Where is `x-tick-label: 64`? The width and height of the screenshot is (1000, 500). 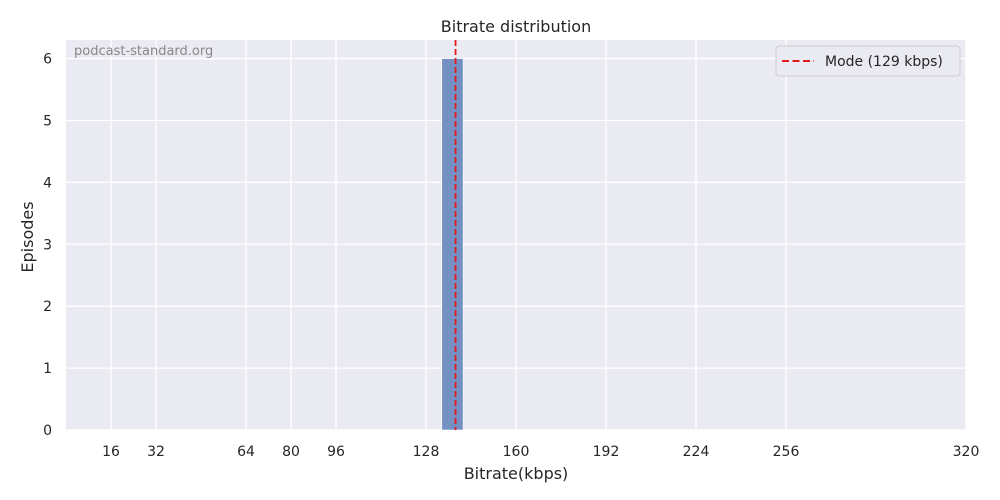 x-tick-label: 64 is located at coordinates (246, 452).